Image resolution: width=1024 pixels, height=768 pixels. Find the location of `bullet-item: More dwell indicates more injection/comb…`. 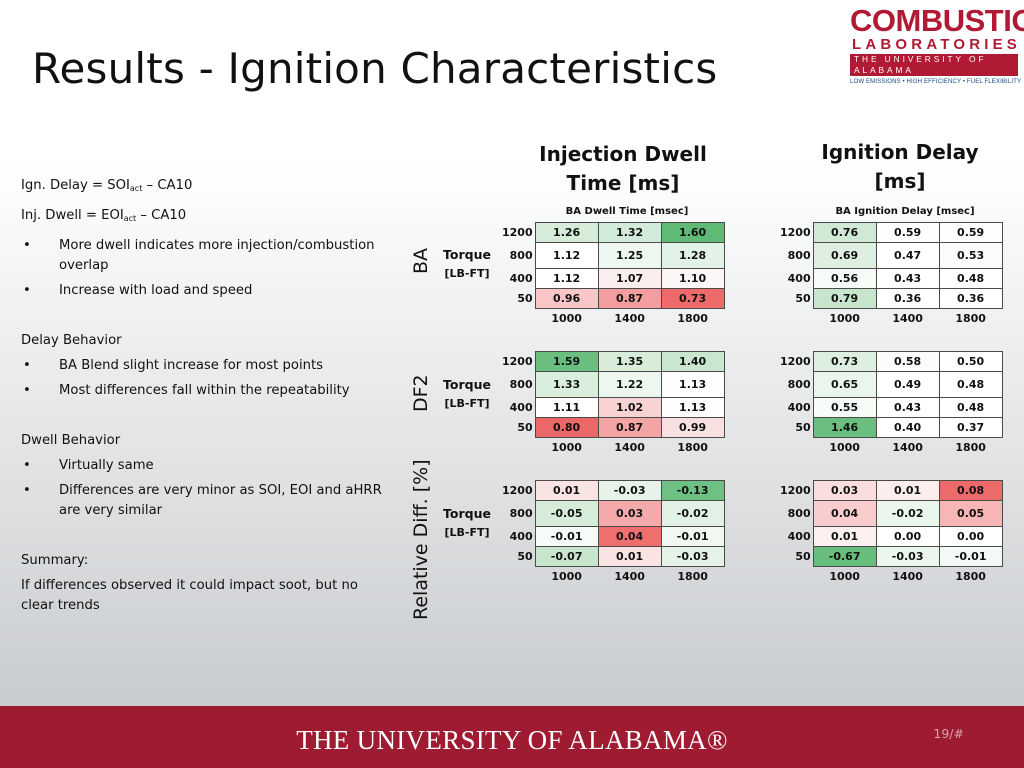

bullet-item: More dwell indicates more injection/comb… is located at coordinates (206, 256).